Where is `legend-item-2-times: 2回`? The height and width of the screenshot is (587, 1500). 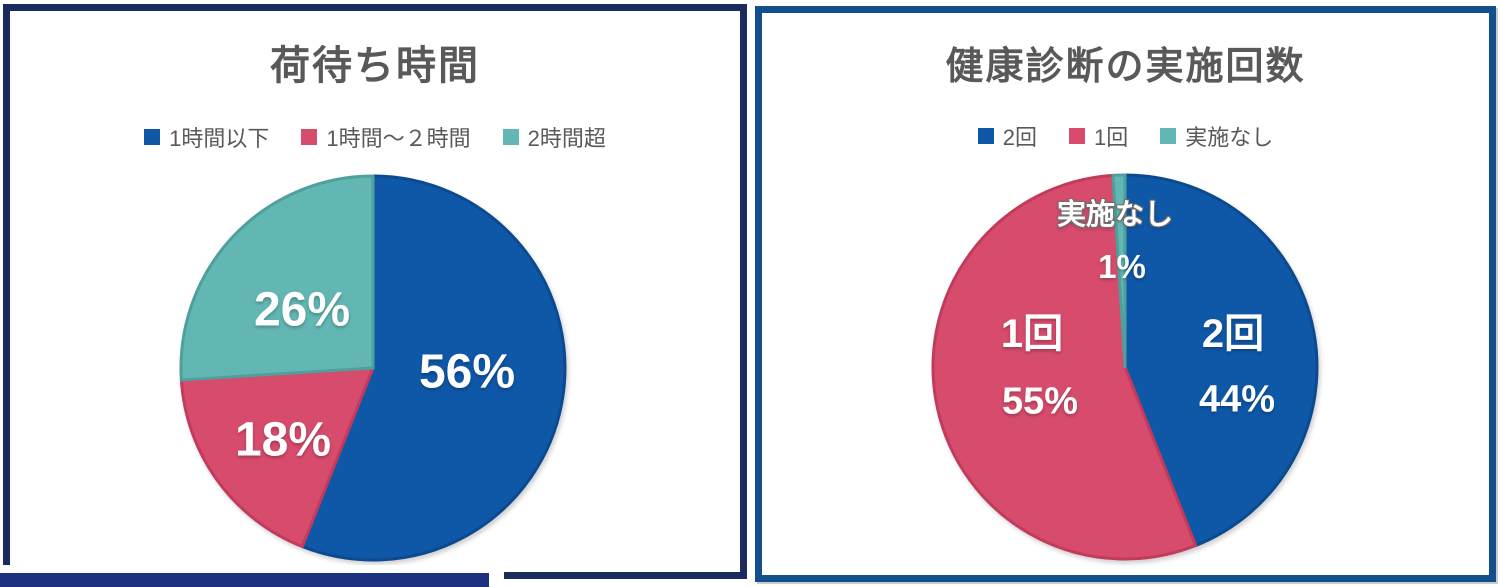
legend-item-2-times: 2回 is located at coordinates (1007, 136).